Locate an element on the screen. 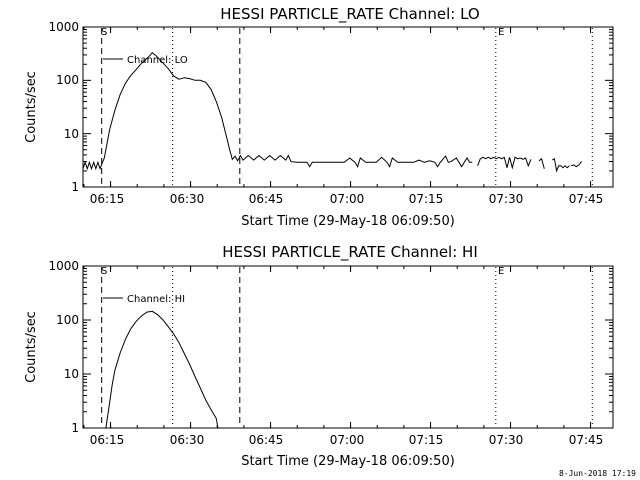 The width and height of the screenshot is (640, 480). data-series is located at coordinates (162, 369).